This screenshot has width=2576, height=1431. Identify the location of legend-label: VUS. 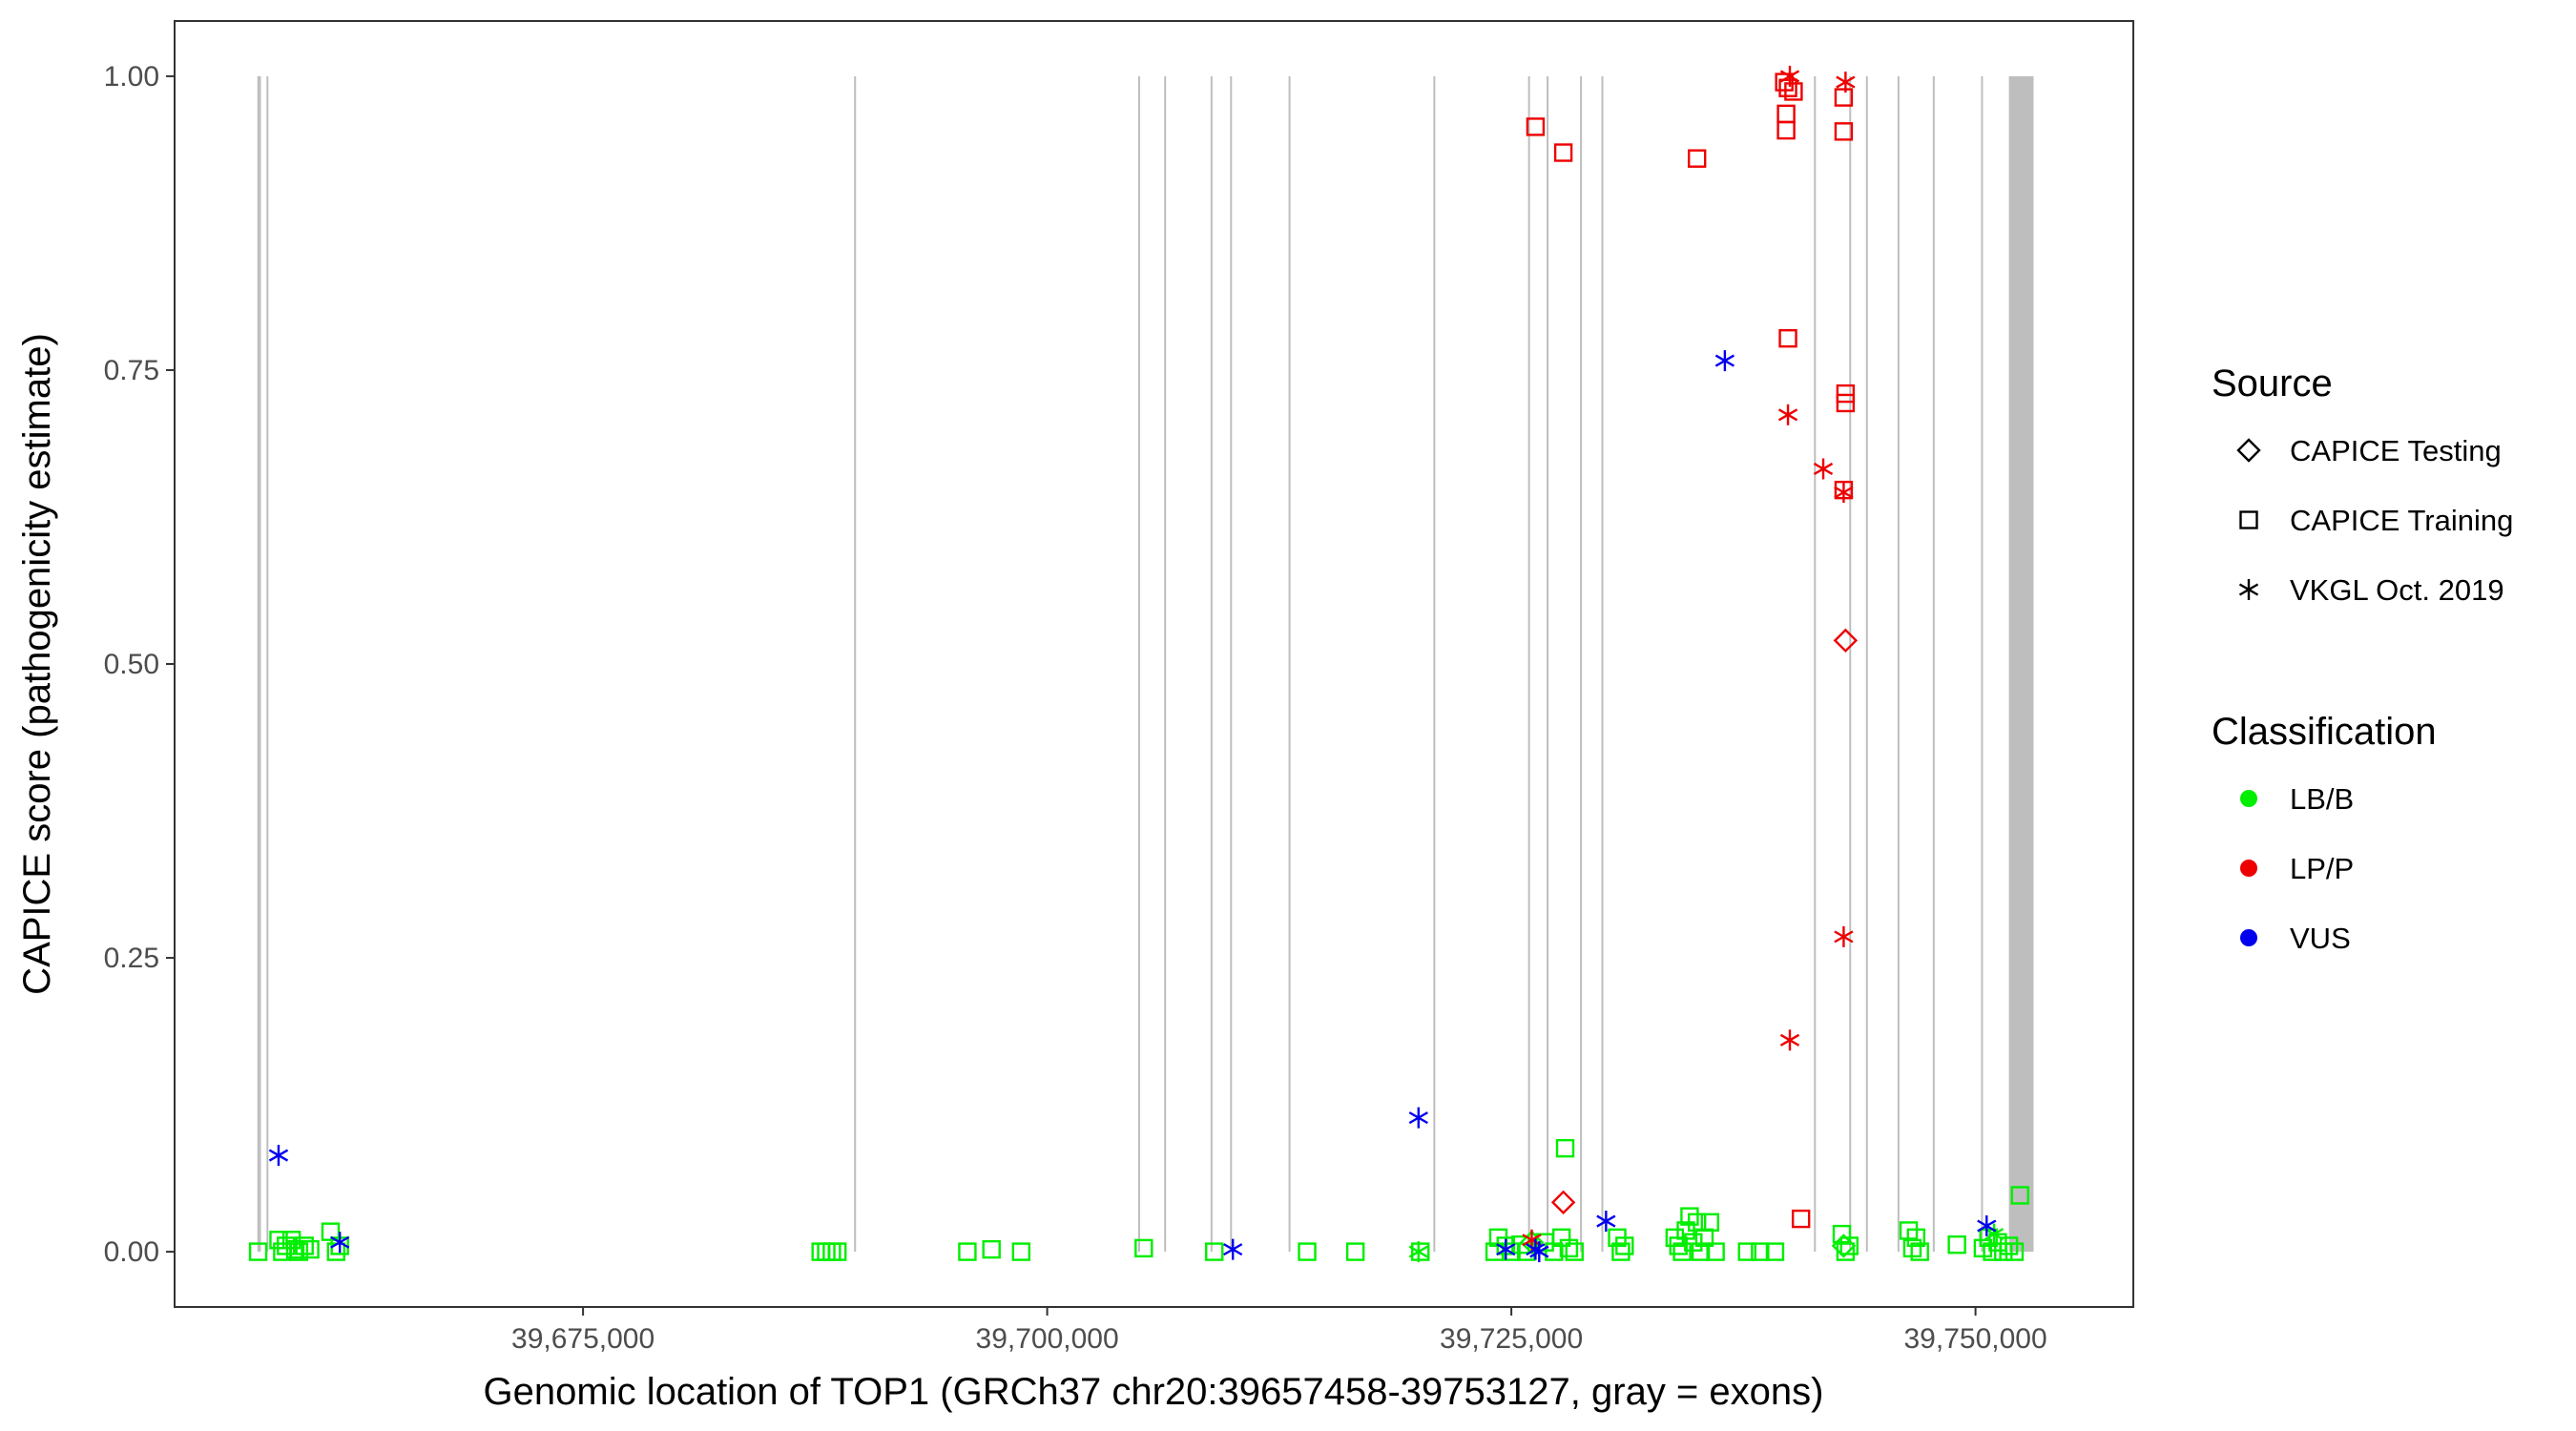
(2320, 938).